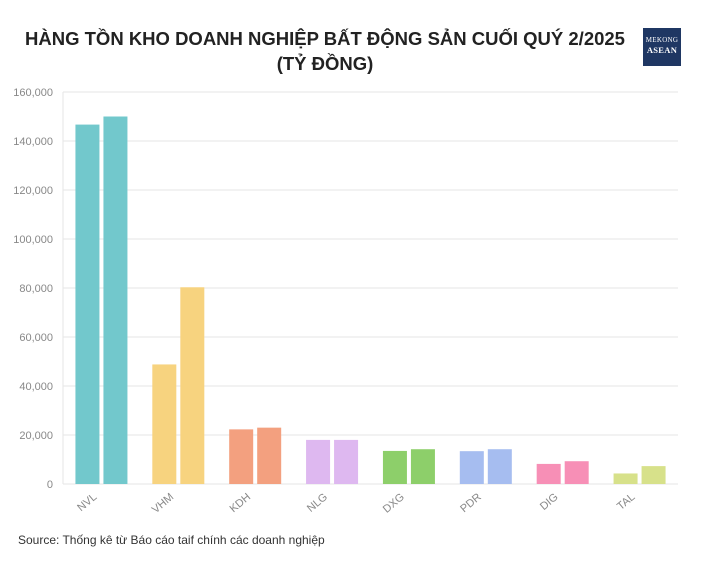 Image resolution: width=715 pixels, height=579 pixels. Describe the element at coordinates (662, 40) in the screenshot. I see `logo-line-1: MEKONG` at that location.